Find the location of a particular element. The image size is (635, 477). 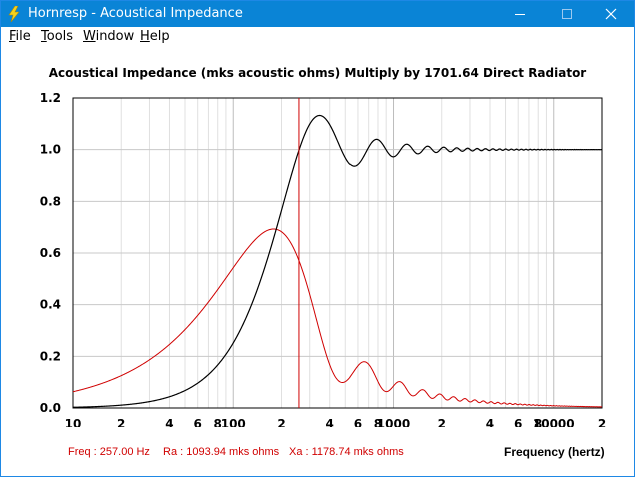

maximize-button is located at coordinates (567, 14).